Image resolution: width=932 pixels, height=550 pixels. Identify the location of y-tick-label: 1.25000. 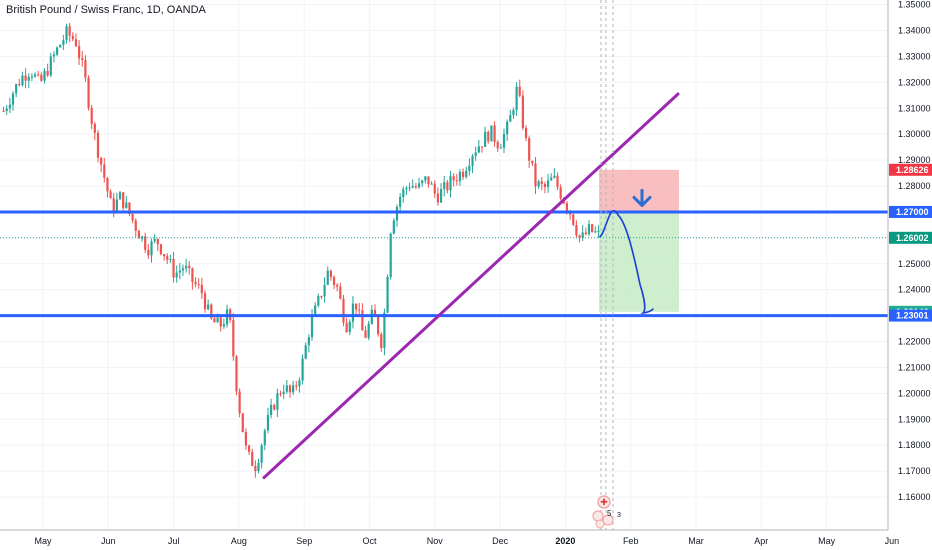
(914, 264).